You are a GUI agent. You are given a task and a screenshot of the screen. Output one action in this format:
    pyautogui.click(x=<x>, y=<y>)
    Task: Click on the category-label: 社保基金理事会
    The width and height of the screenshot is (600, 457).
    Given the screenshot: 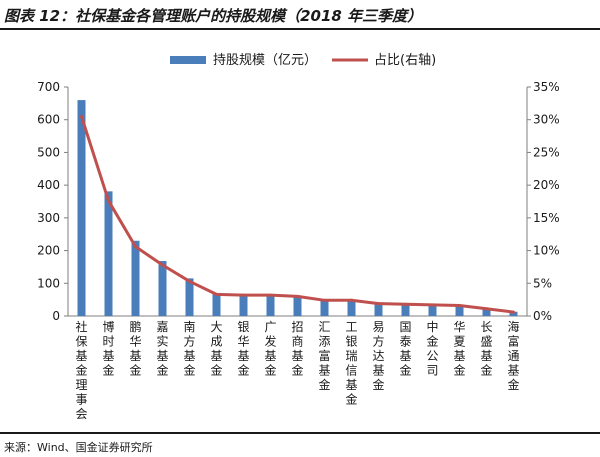 What is the action you would take?
    pyautogui.click(x=81, y=370)
    